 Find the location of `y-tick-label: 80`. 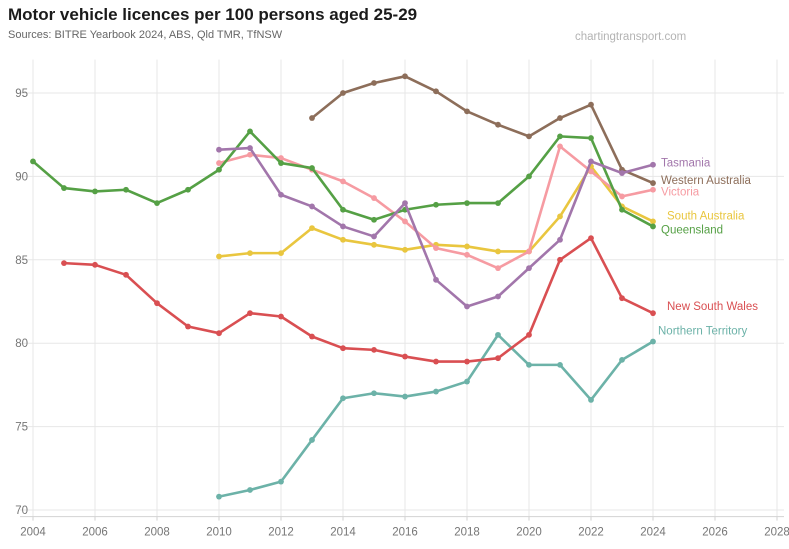

y-tick-label: 80 is located at coordinates (21, 344).